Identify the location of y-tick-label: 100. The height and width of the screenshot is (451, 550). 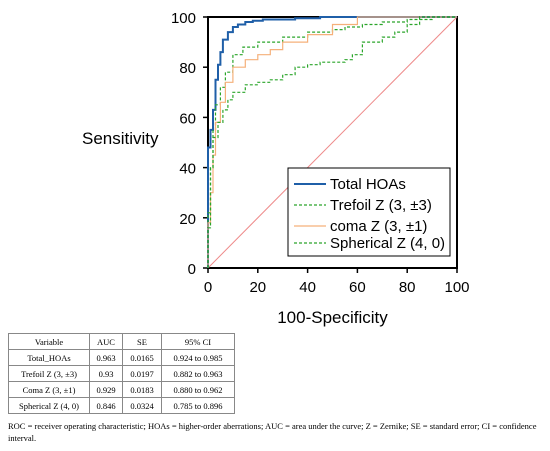
(183, 18).